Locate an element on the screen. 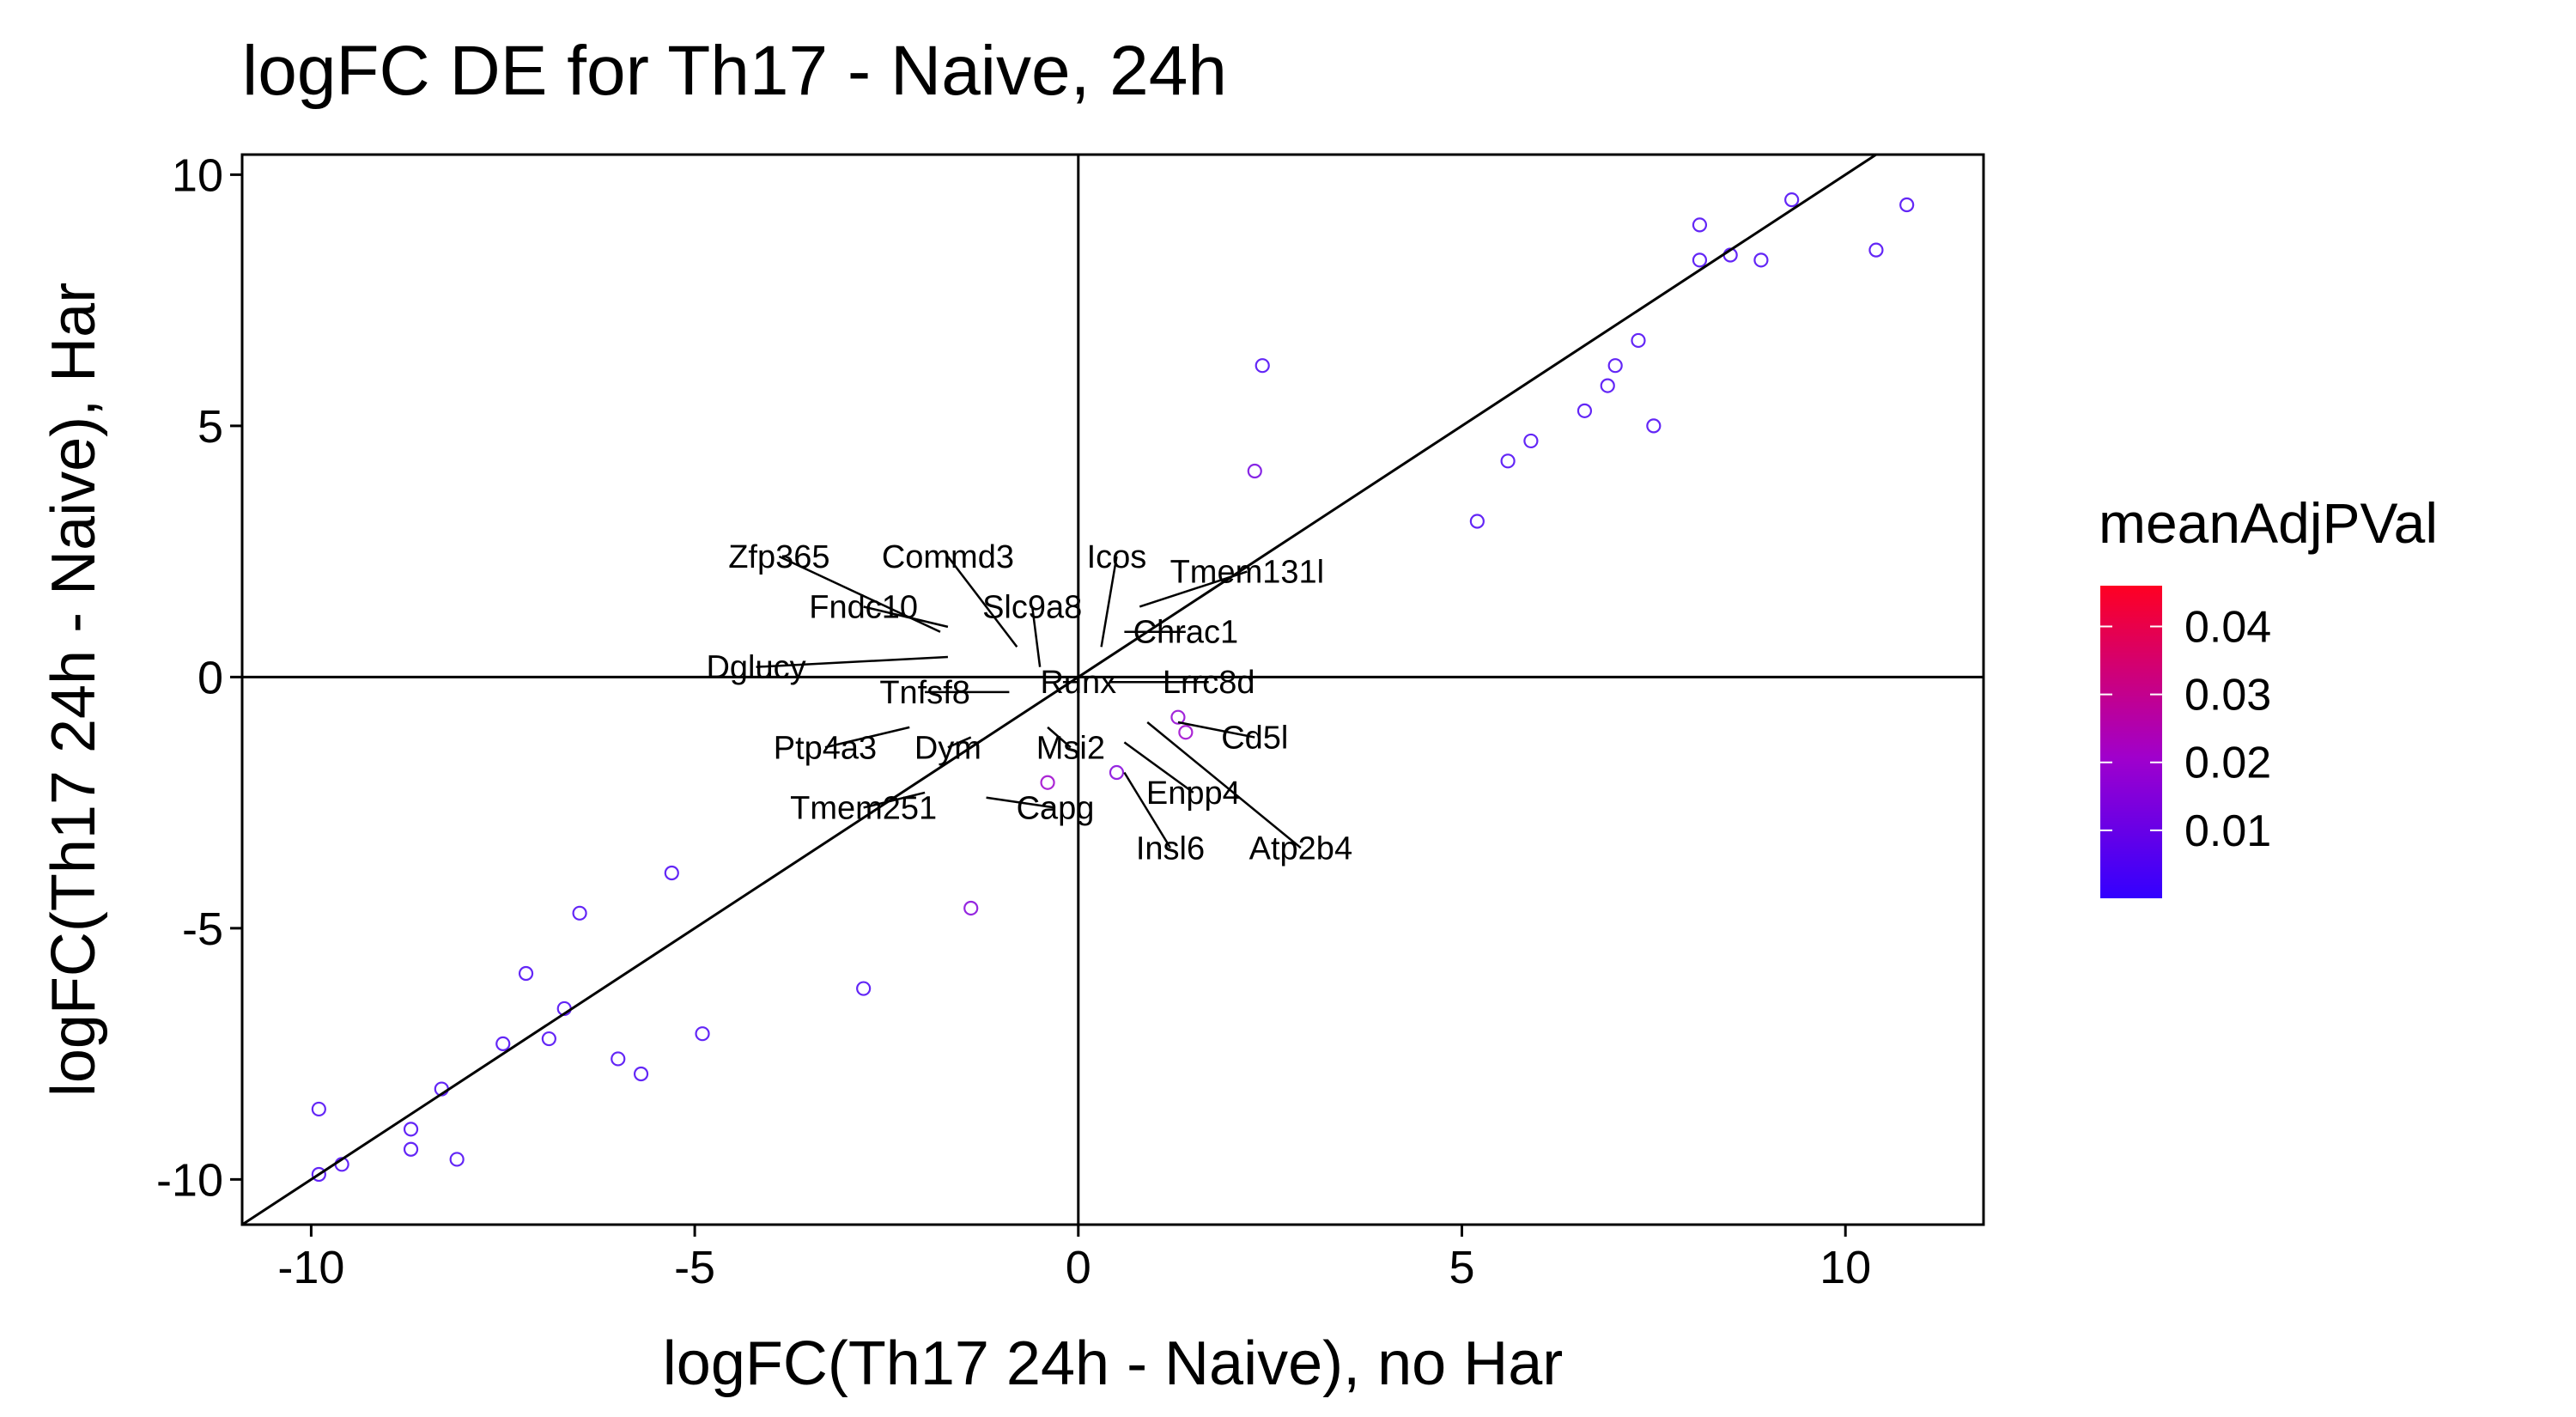  gene-label-dym: Dym is located at coordinates (947, 748).